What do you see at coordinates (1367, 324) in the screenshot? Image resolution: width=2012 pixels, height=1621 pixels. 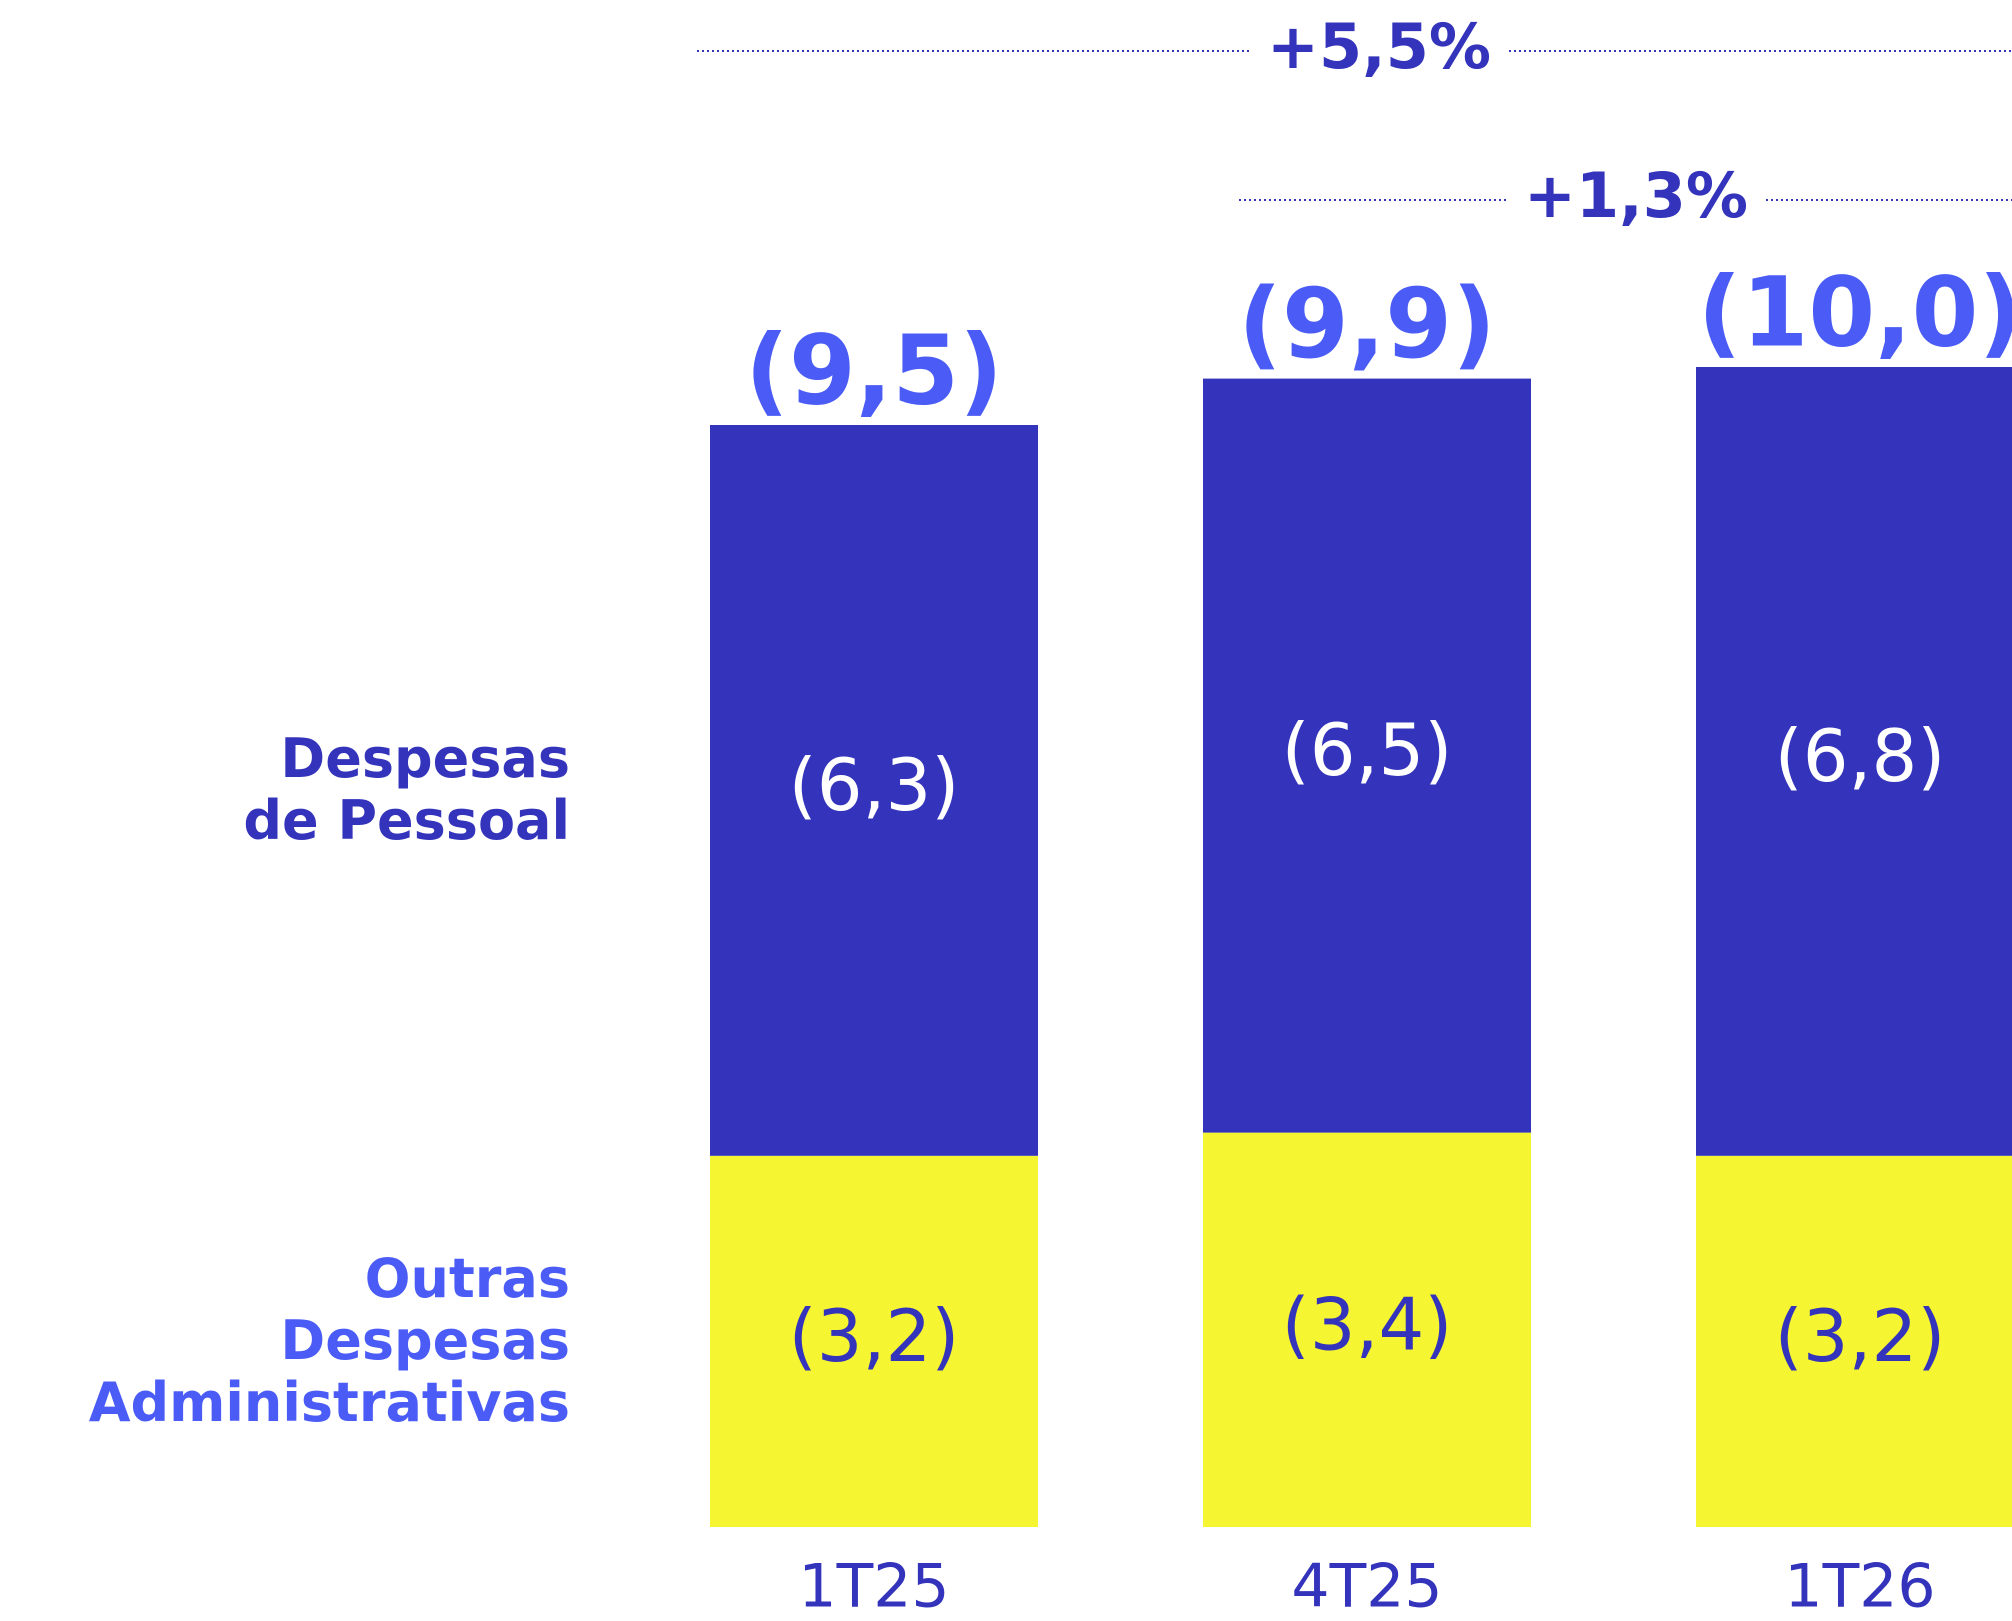 I see `total-label: (9,9)` at bounding box center [1367, 324].